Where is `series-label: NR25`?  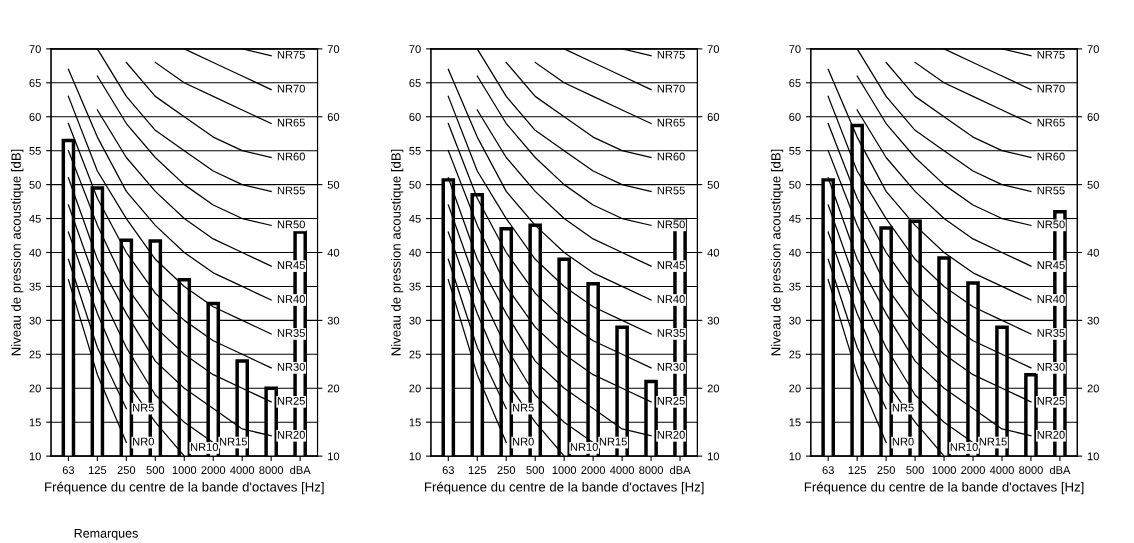
series-label: NR25 is located at coordinates (671, 400).